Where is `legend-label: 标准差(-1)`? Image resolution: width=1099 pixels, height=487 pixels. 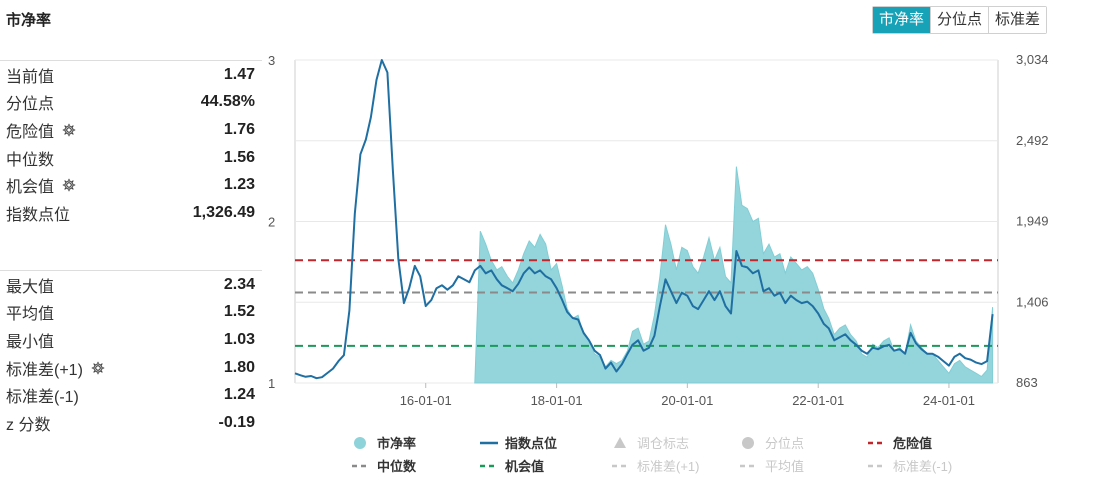 legend-label: 标准差(-1) is located at coordinates (922, 466).